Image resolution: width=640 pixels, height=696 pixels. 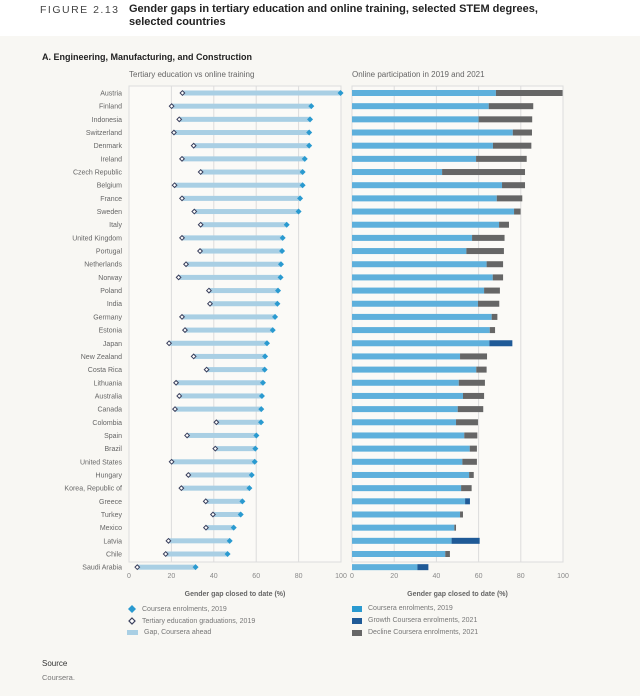 I want to click on country-label: Estonia, so click(x=110, y=331).